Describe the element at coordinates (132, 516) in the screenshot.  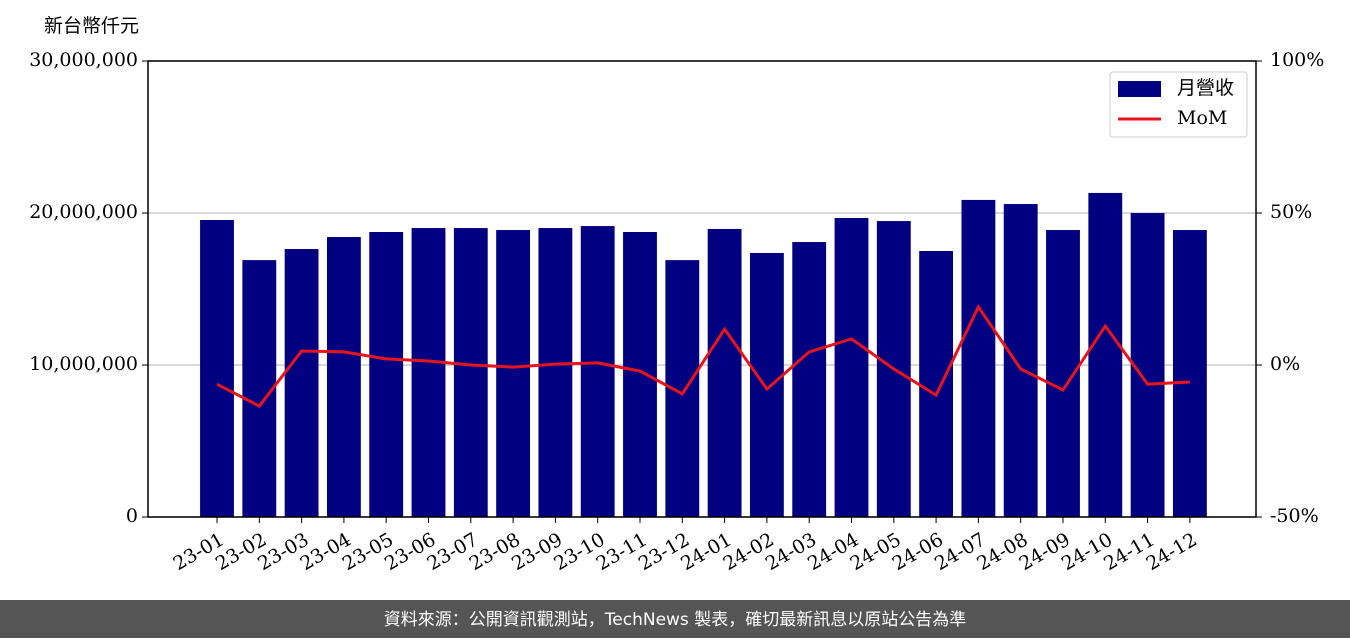
I see `y-tick-label: 0` at that location.